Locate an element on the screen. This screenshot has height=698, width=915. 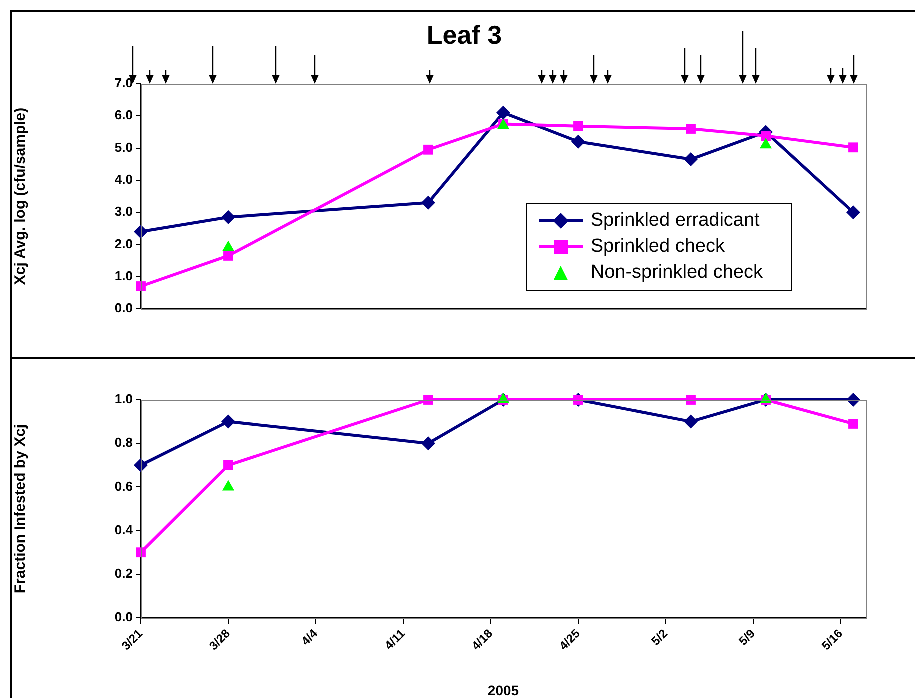
x-axis-title: 2005 is located at coordinates (504, 690).